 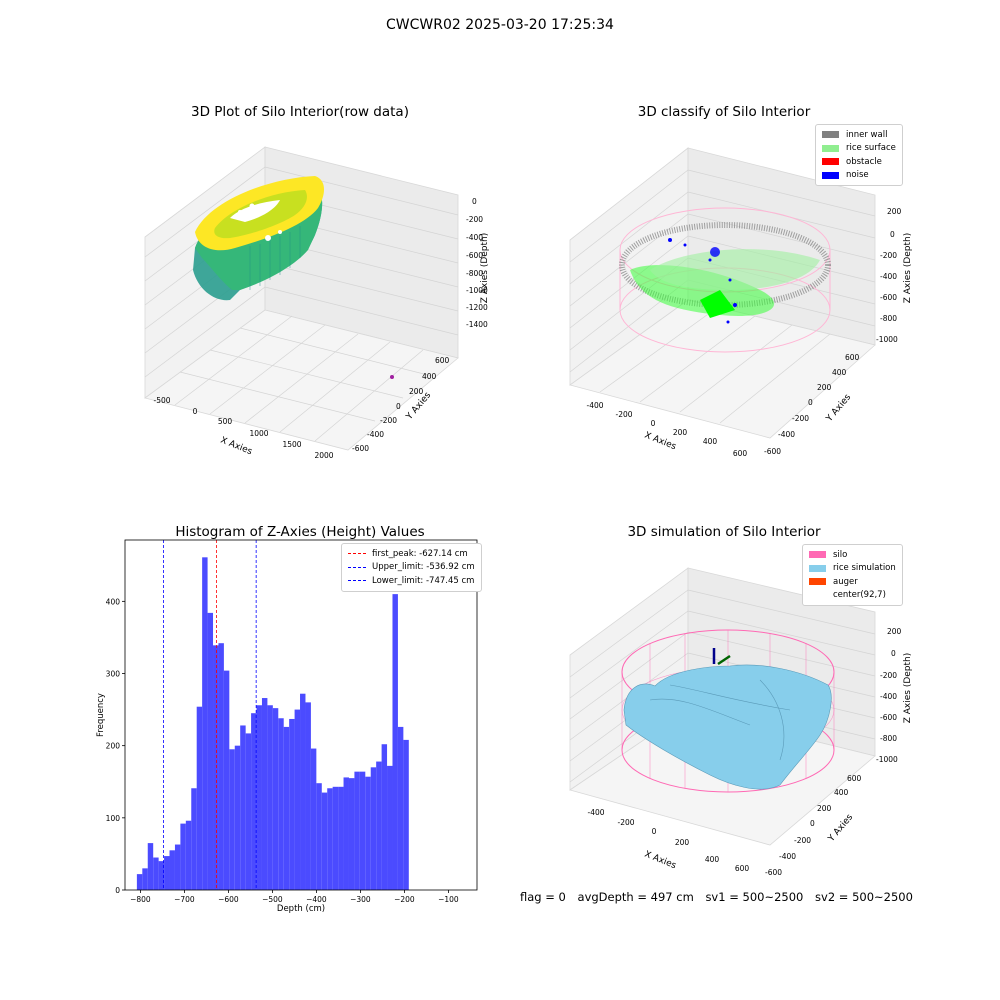 What do you see at coordinates (867, 134) in the screenshot?
I see `legend-label: inner wall` at bounding box center [867, 134].